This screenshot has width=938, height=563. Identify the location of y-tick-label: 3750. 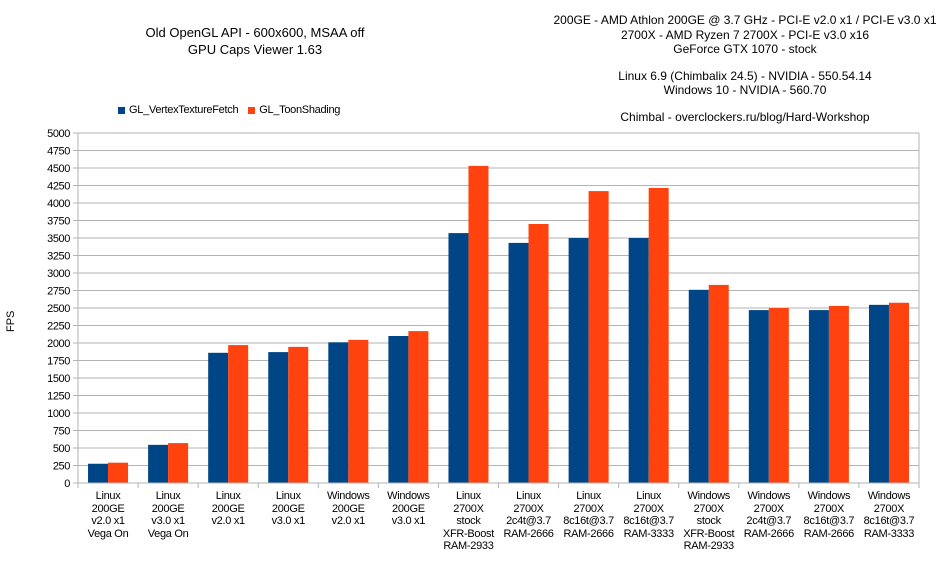
(58, 222).